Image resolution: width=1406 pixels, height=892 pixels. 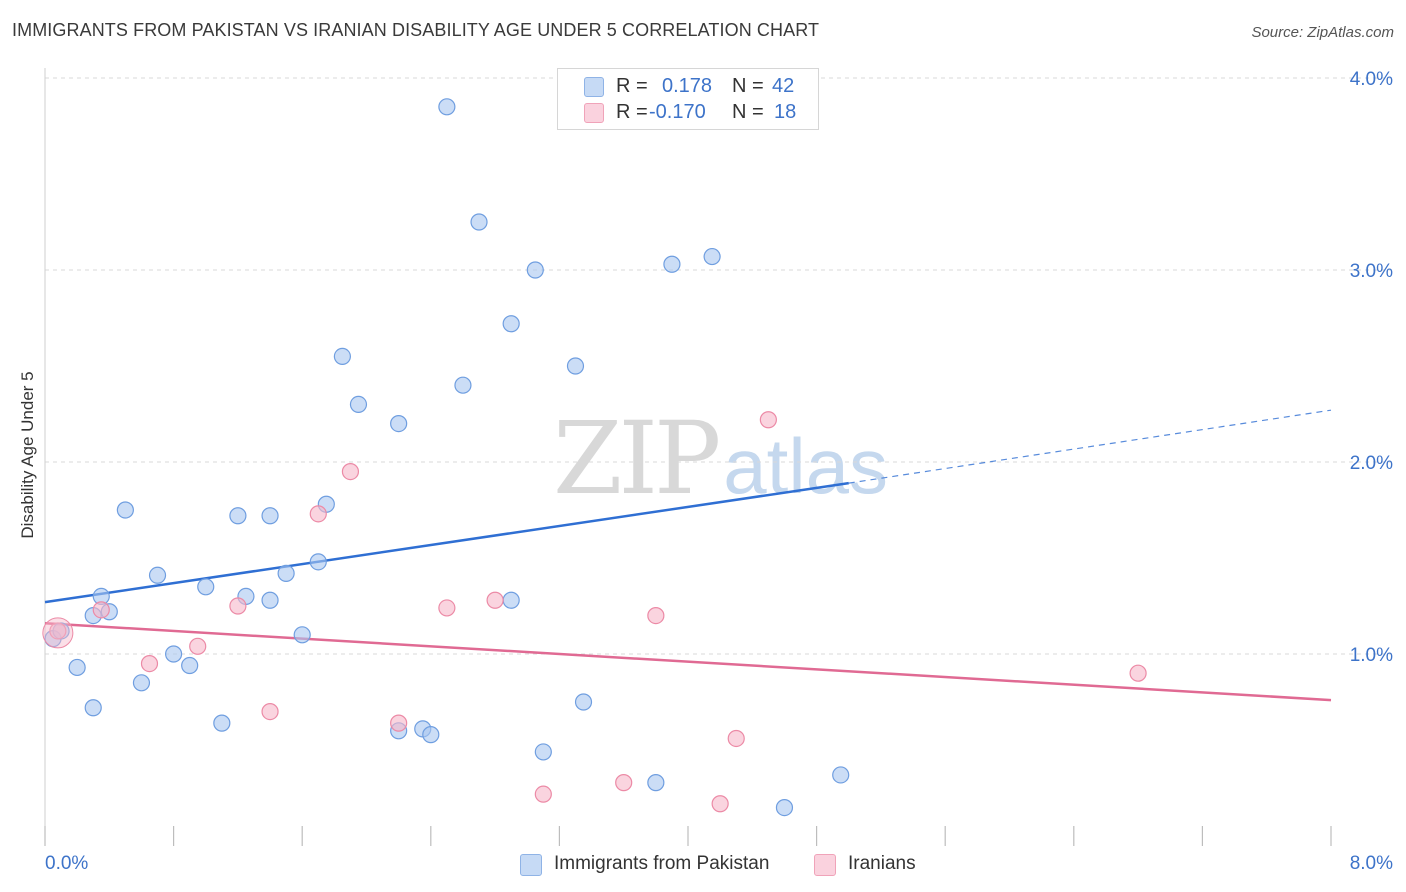 What do you see at coordinates (882, 863) in the screenshot?
I see `legend-label-iranians: Iranians` at bounding box center [882, 863].